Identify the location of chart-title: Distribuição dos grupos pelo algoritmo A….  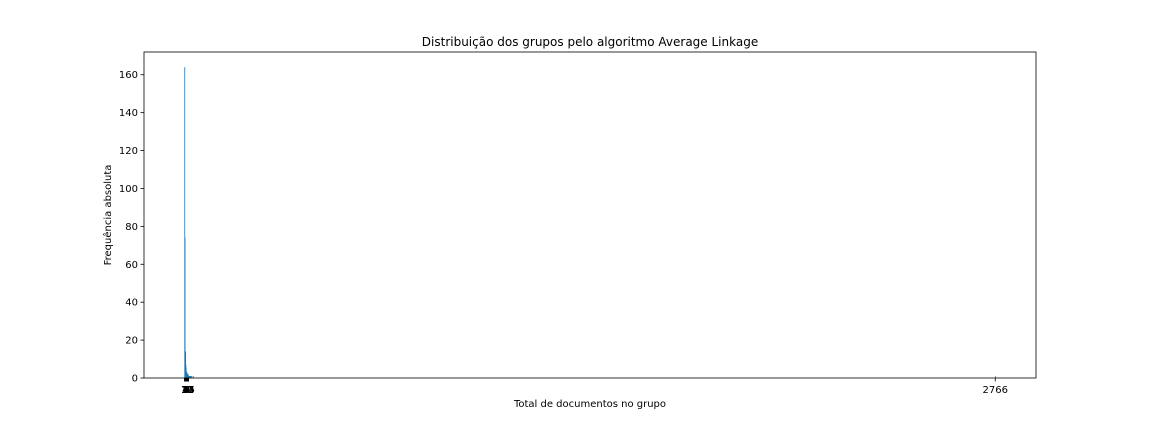
(590, 42).